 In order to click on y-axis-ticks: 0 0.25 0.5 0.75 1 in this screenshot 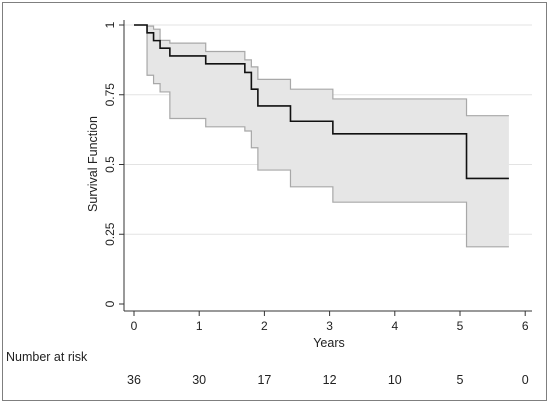, I will do `click(113, 164)`.